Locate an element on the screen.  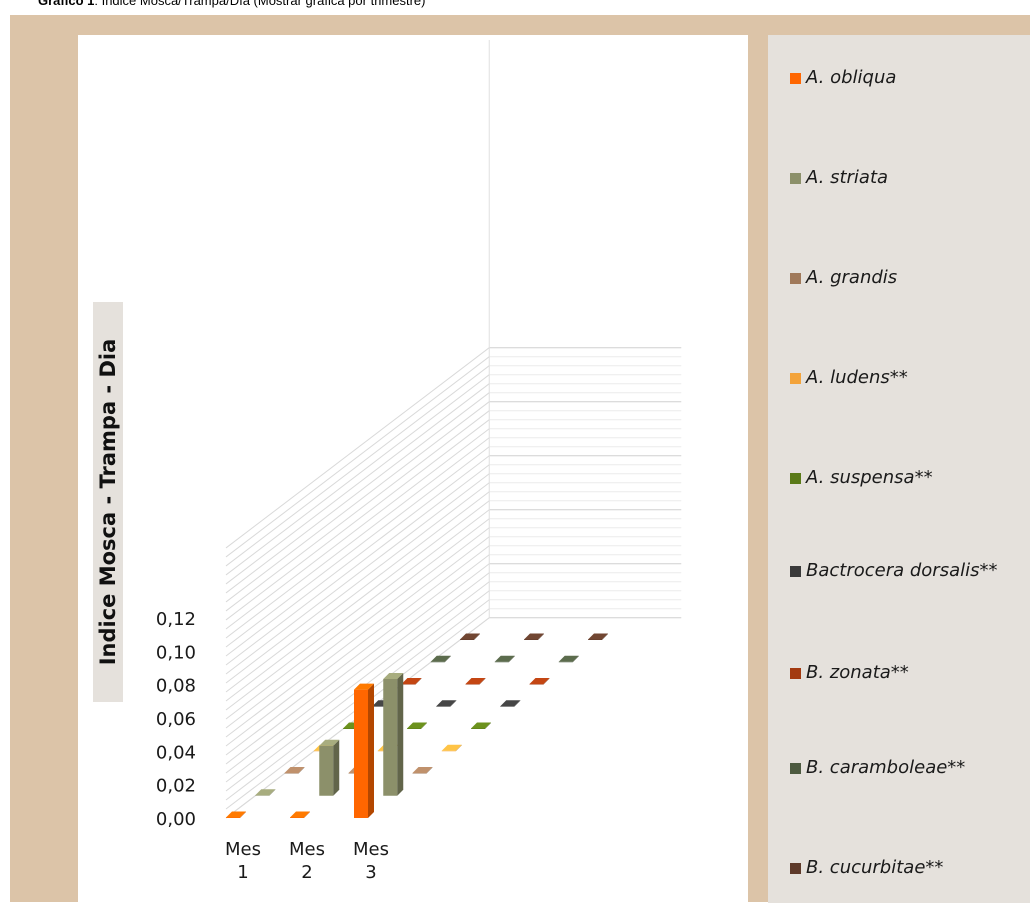
x-category-label: 1 is located at coordinates (242, 872).